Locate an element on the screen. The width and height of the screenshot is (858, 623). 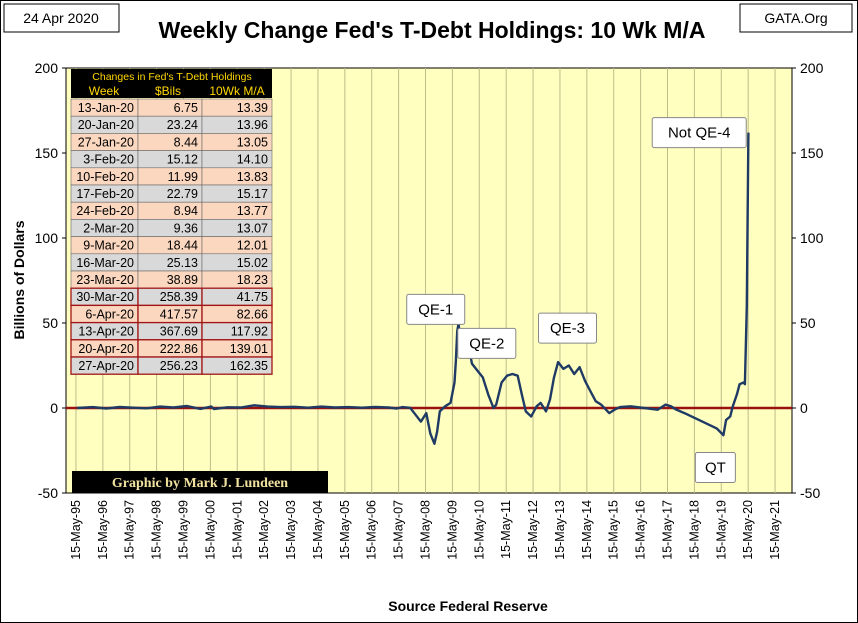
table-cell: 23-Mar-20 is located at coordinates (105, 280).